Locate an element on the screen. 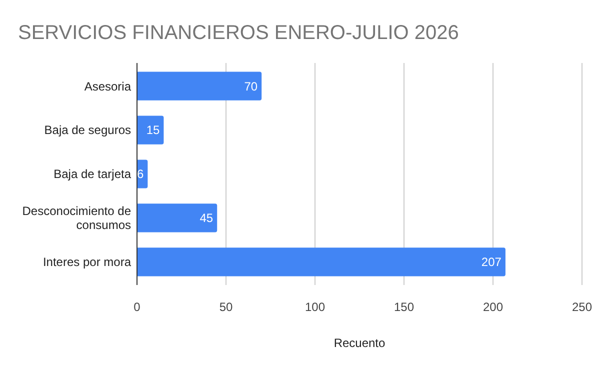 Image resolution: width=600 pixels, height=371 pixels. x-tick-label: 200 is located at coordinates (493, 307).